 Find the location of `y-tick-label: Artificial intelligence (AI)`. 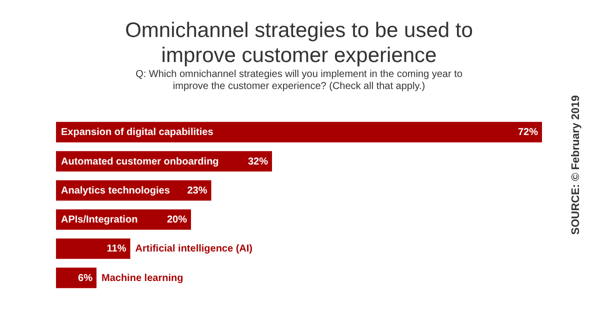

y-tick-label: Artificial intelligence (AI) is located at coordinates (193, 249).